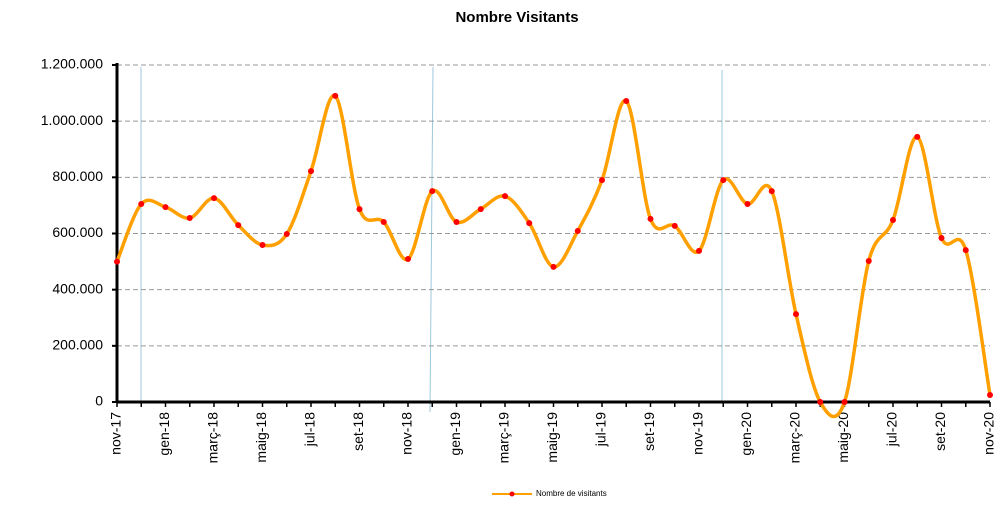  What do you see at coordinates (72, 120) in the screenshot?
I see `y-tick-label: 1.000.000` at bounding box center [72, 120].